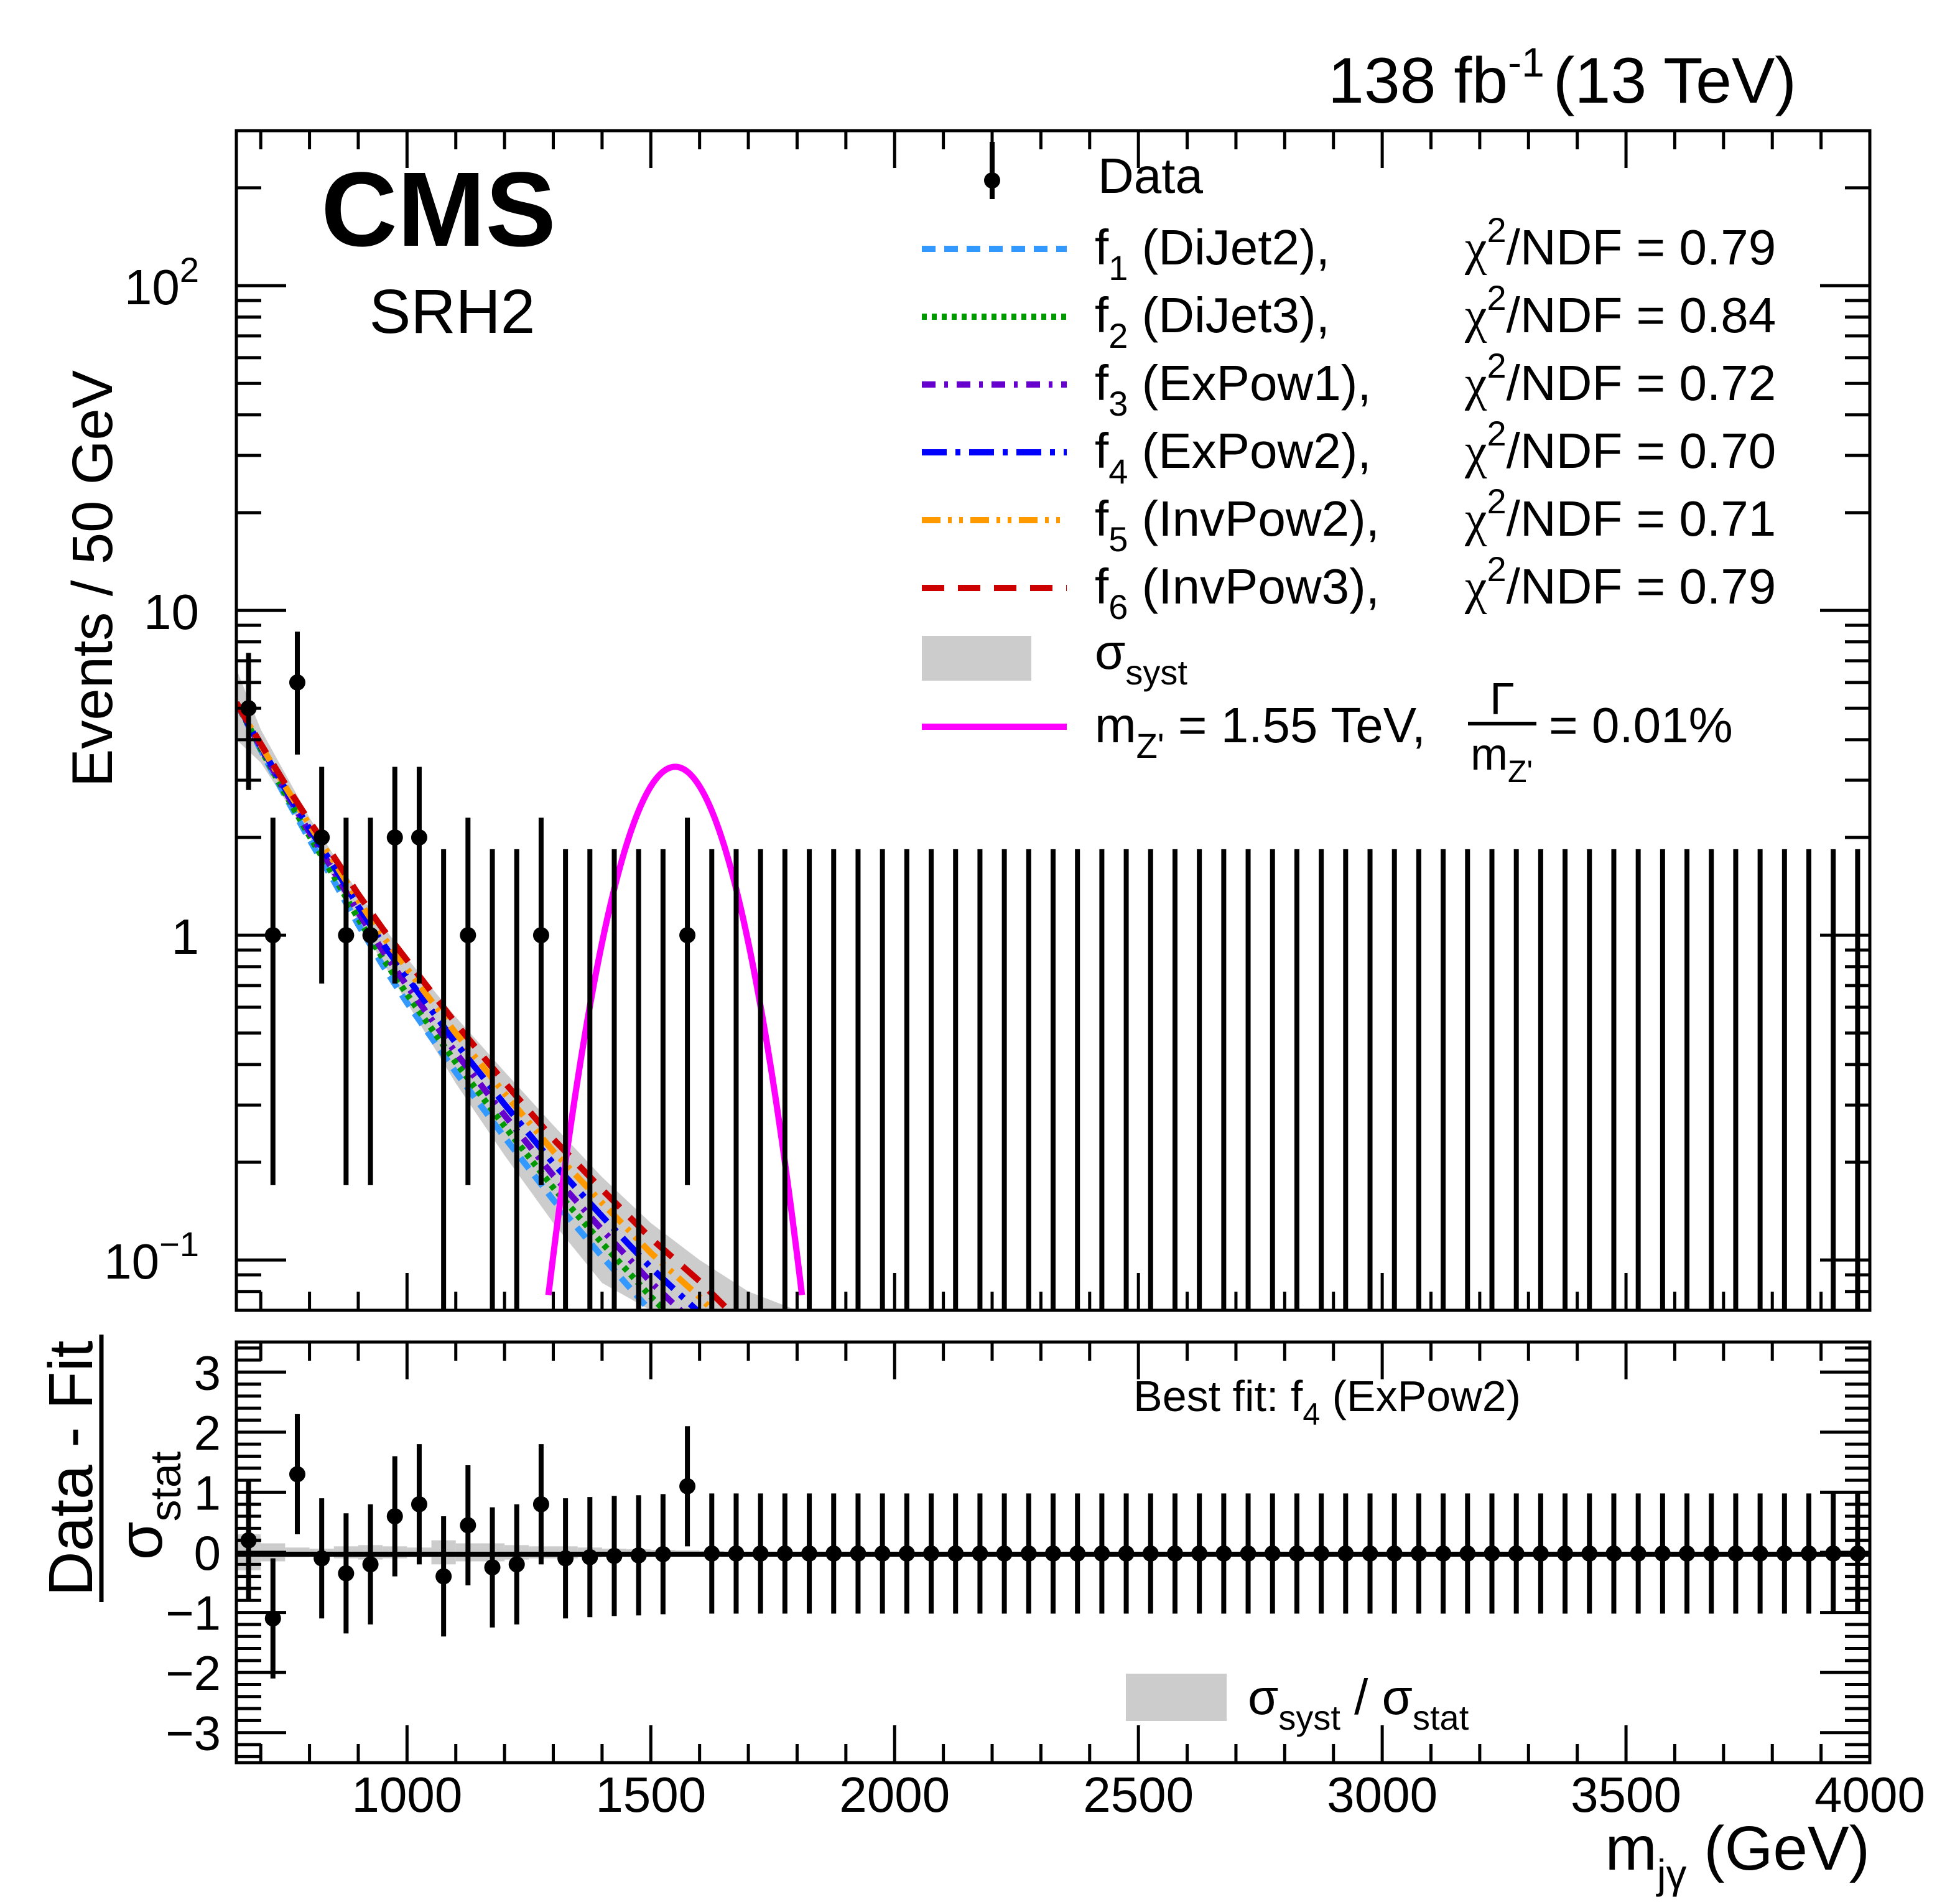 Image resolution: width=1960 pixels, height=1902 pixels. I want to click on svg-text: Data, so click(1150, 175).